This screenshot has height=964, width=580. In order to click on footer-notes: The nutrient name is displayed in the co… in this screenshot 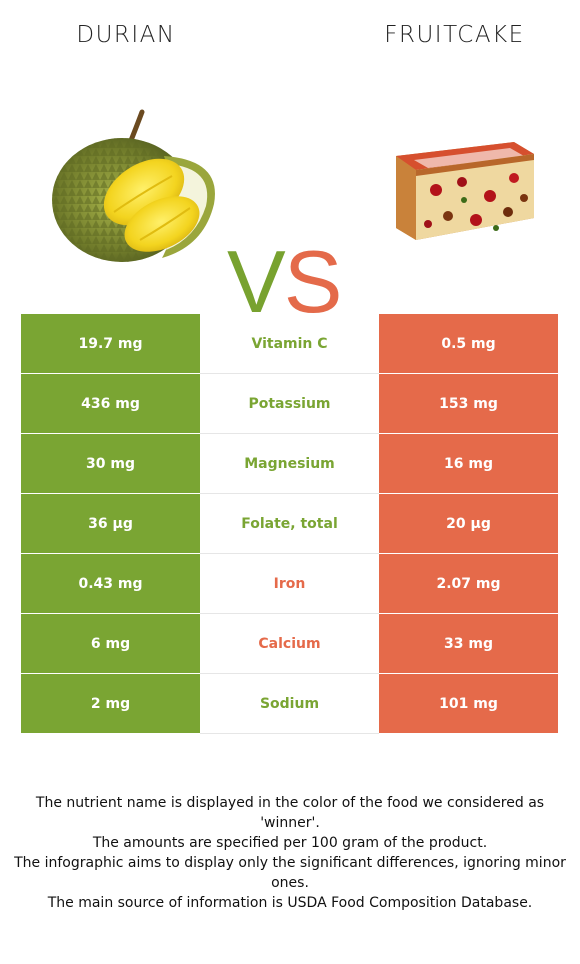, I will do `click(290, 853)`.